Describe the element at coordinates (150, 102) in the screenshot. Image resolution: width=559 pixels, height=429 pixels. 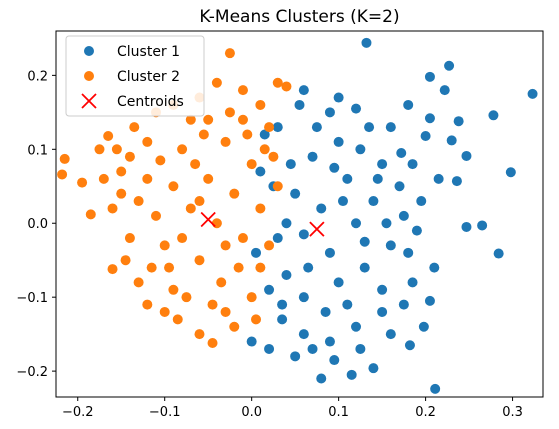
I see `legend-label: Centroids` at that location.